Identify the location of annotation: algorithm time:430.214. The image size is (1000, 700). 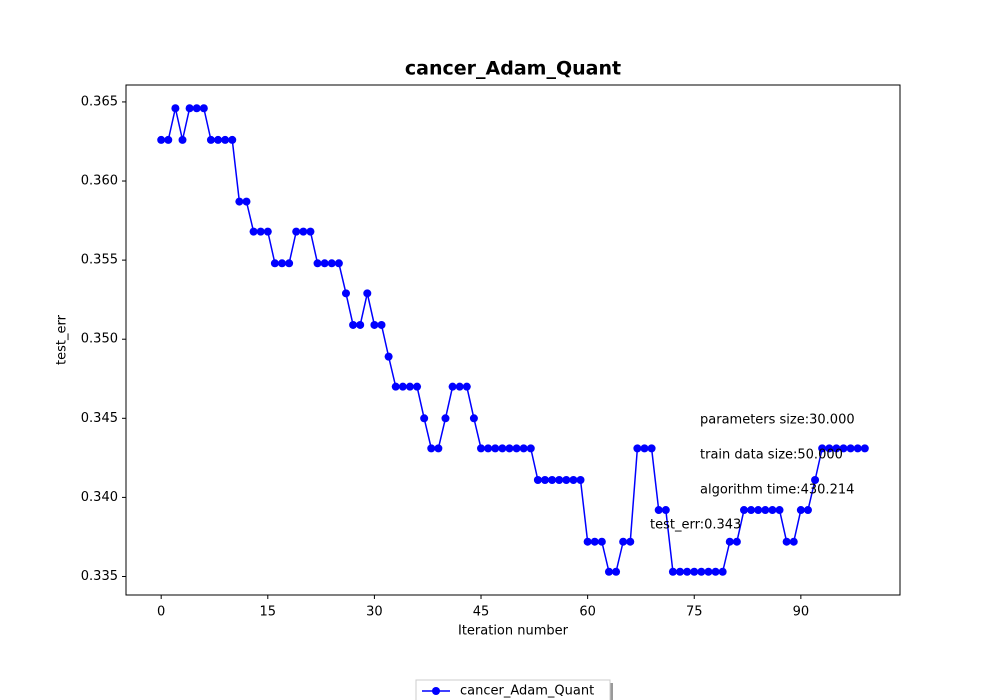
(777, 490).